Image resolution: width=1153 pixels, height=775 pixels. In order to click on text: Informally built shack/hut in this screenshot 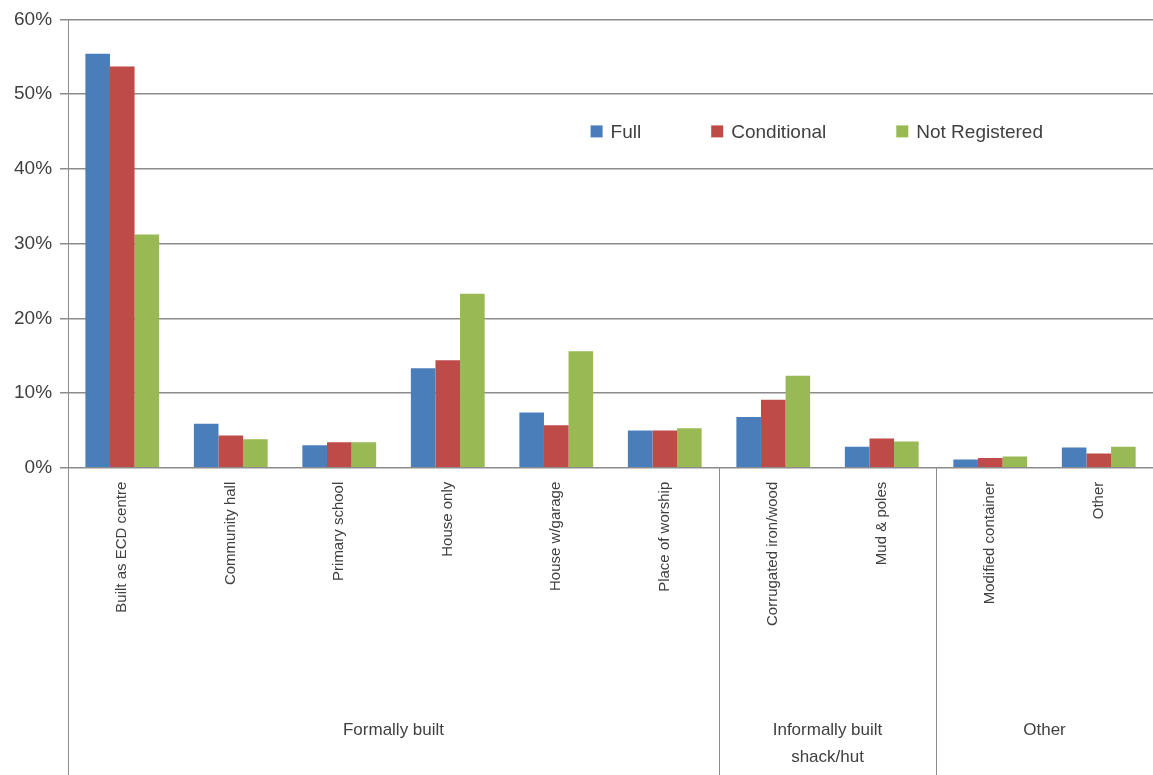, I will do `click(827, 742)`.